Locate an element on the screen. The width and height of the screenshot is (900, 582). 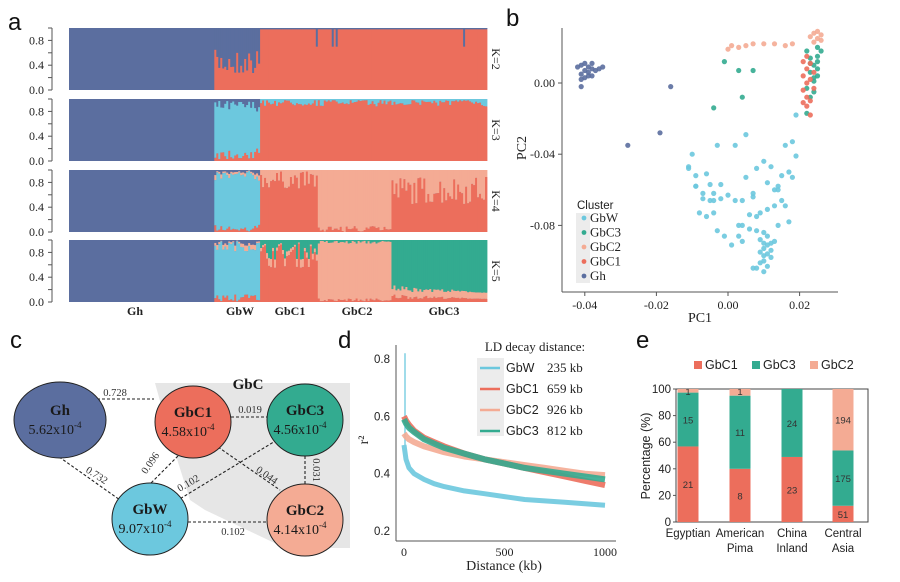
node-Gh: Gh5.62x10-4 is located at coordinates (60, 420).